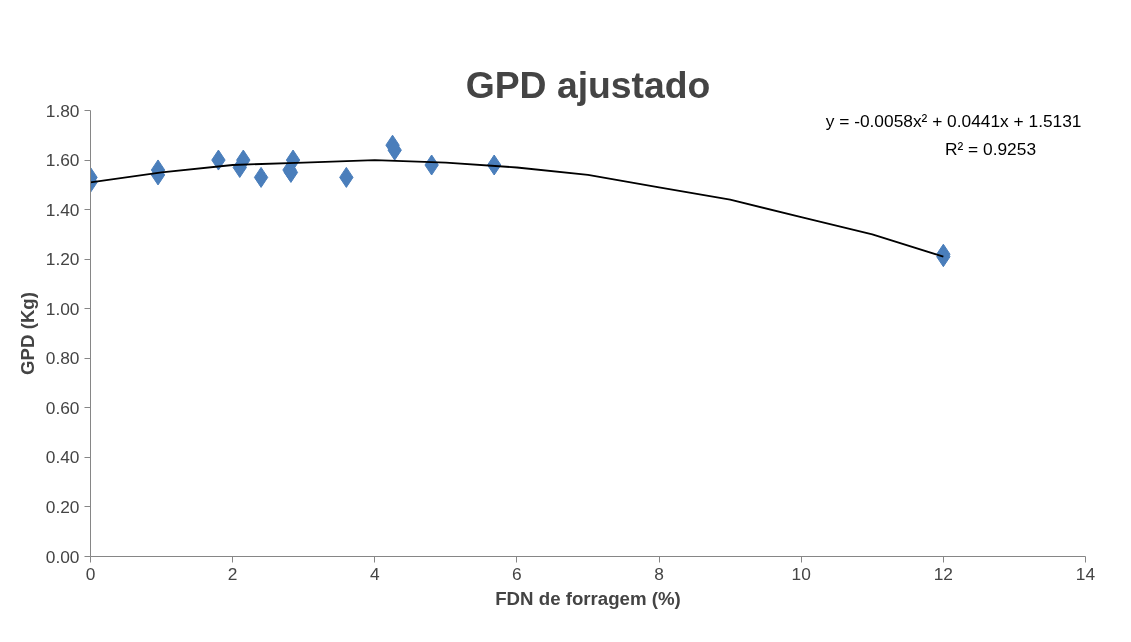 This screenshot has height=642, width=1131. I want to click on y-tick-label: 1.40, so click(62, 209).